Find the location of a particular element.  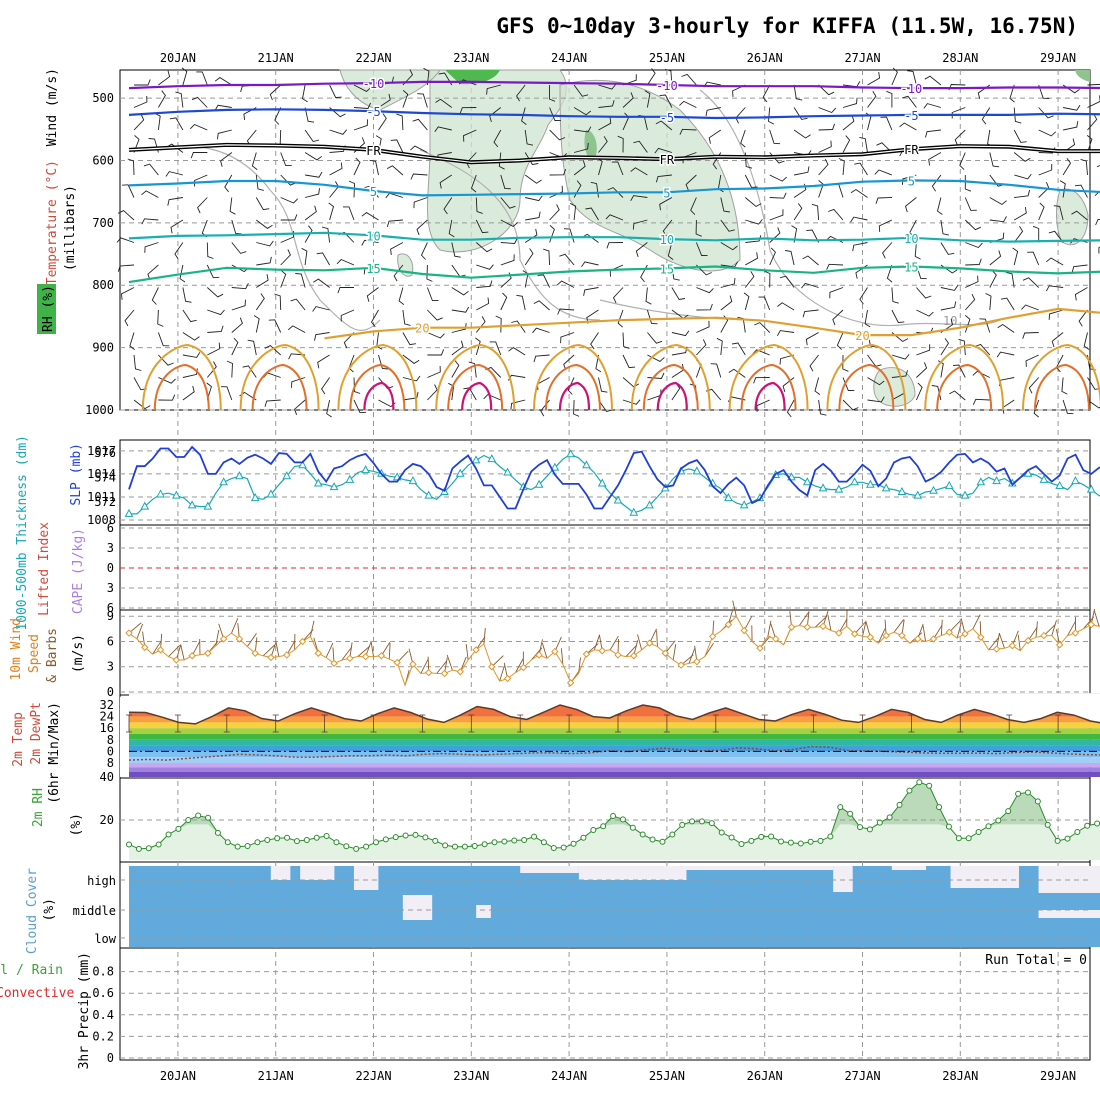

pressure-tick-label: 1000 is located at coordinates (99, 410).